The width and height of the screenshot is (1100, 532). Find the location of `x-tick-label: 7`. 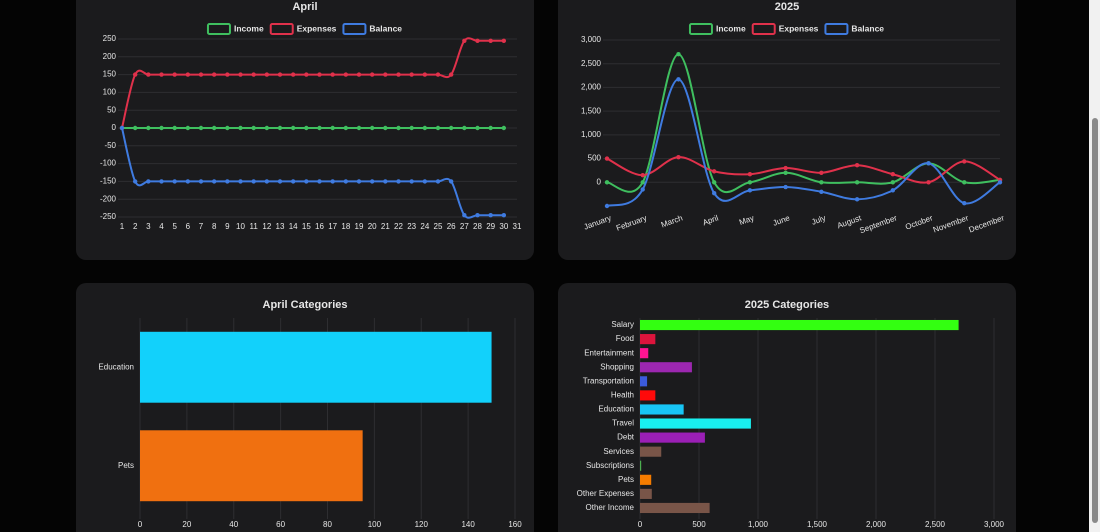

x-tick-label: 7 is located at coordinates (201, 226).